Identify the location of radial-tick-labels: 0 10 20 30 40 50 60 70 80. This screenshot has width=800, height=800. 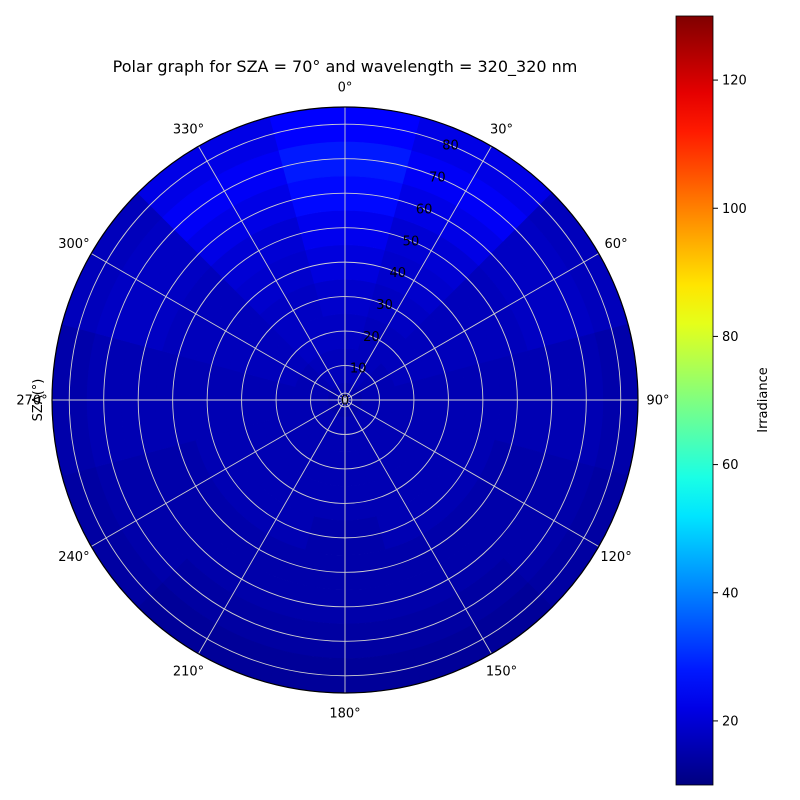
(400, 274).